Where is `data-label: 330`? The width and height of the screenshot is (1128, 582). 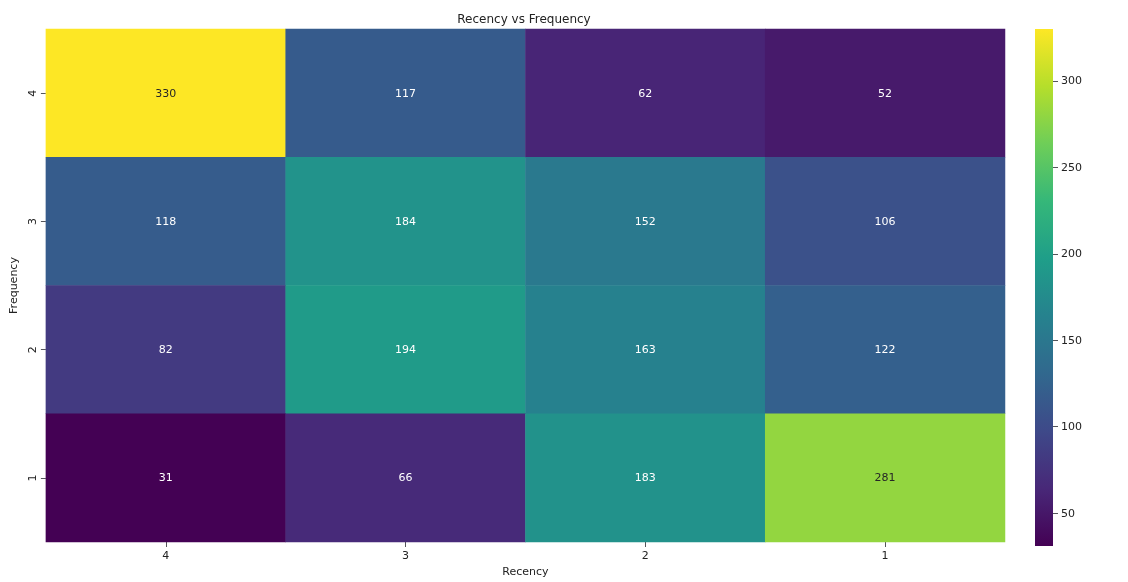 data-label: 330 is located at coordinates (166, 93).